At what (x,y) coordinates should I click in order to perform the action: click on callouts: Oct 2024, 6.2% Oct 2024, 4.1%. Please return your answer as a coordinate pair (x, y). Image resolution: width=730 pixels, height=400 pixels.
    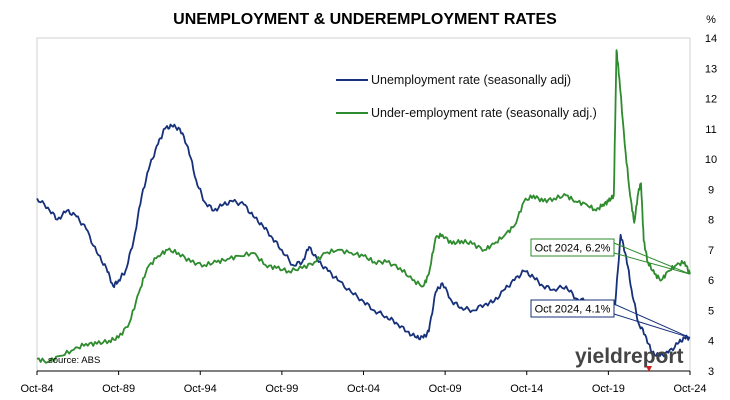
    Looking at the image, I should click on (610, 288).